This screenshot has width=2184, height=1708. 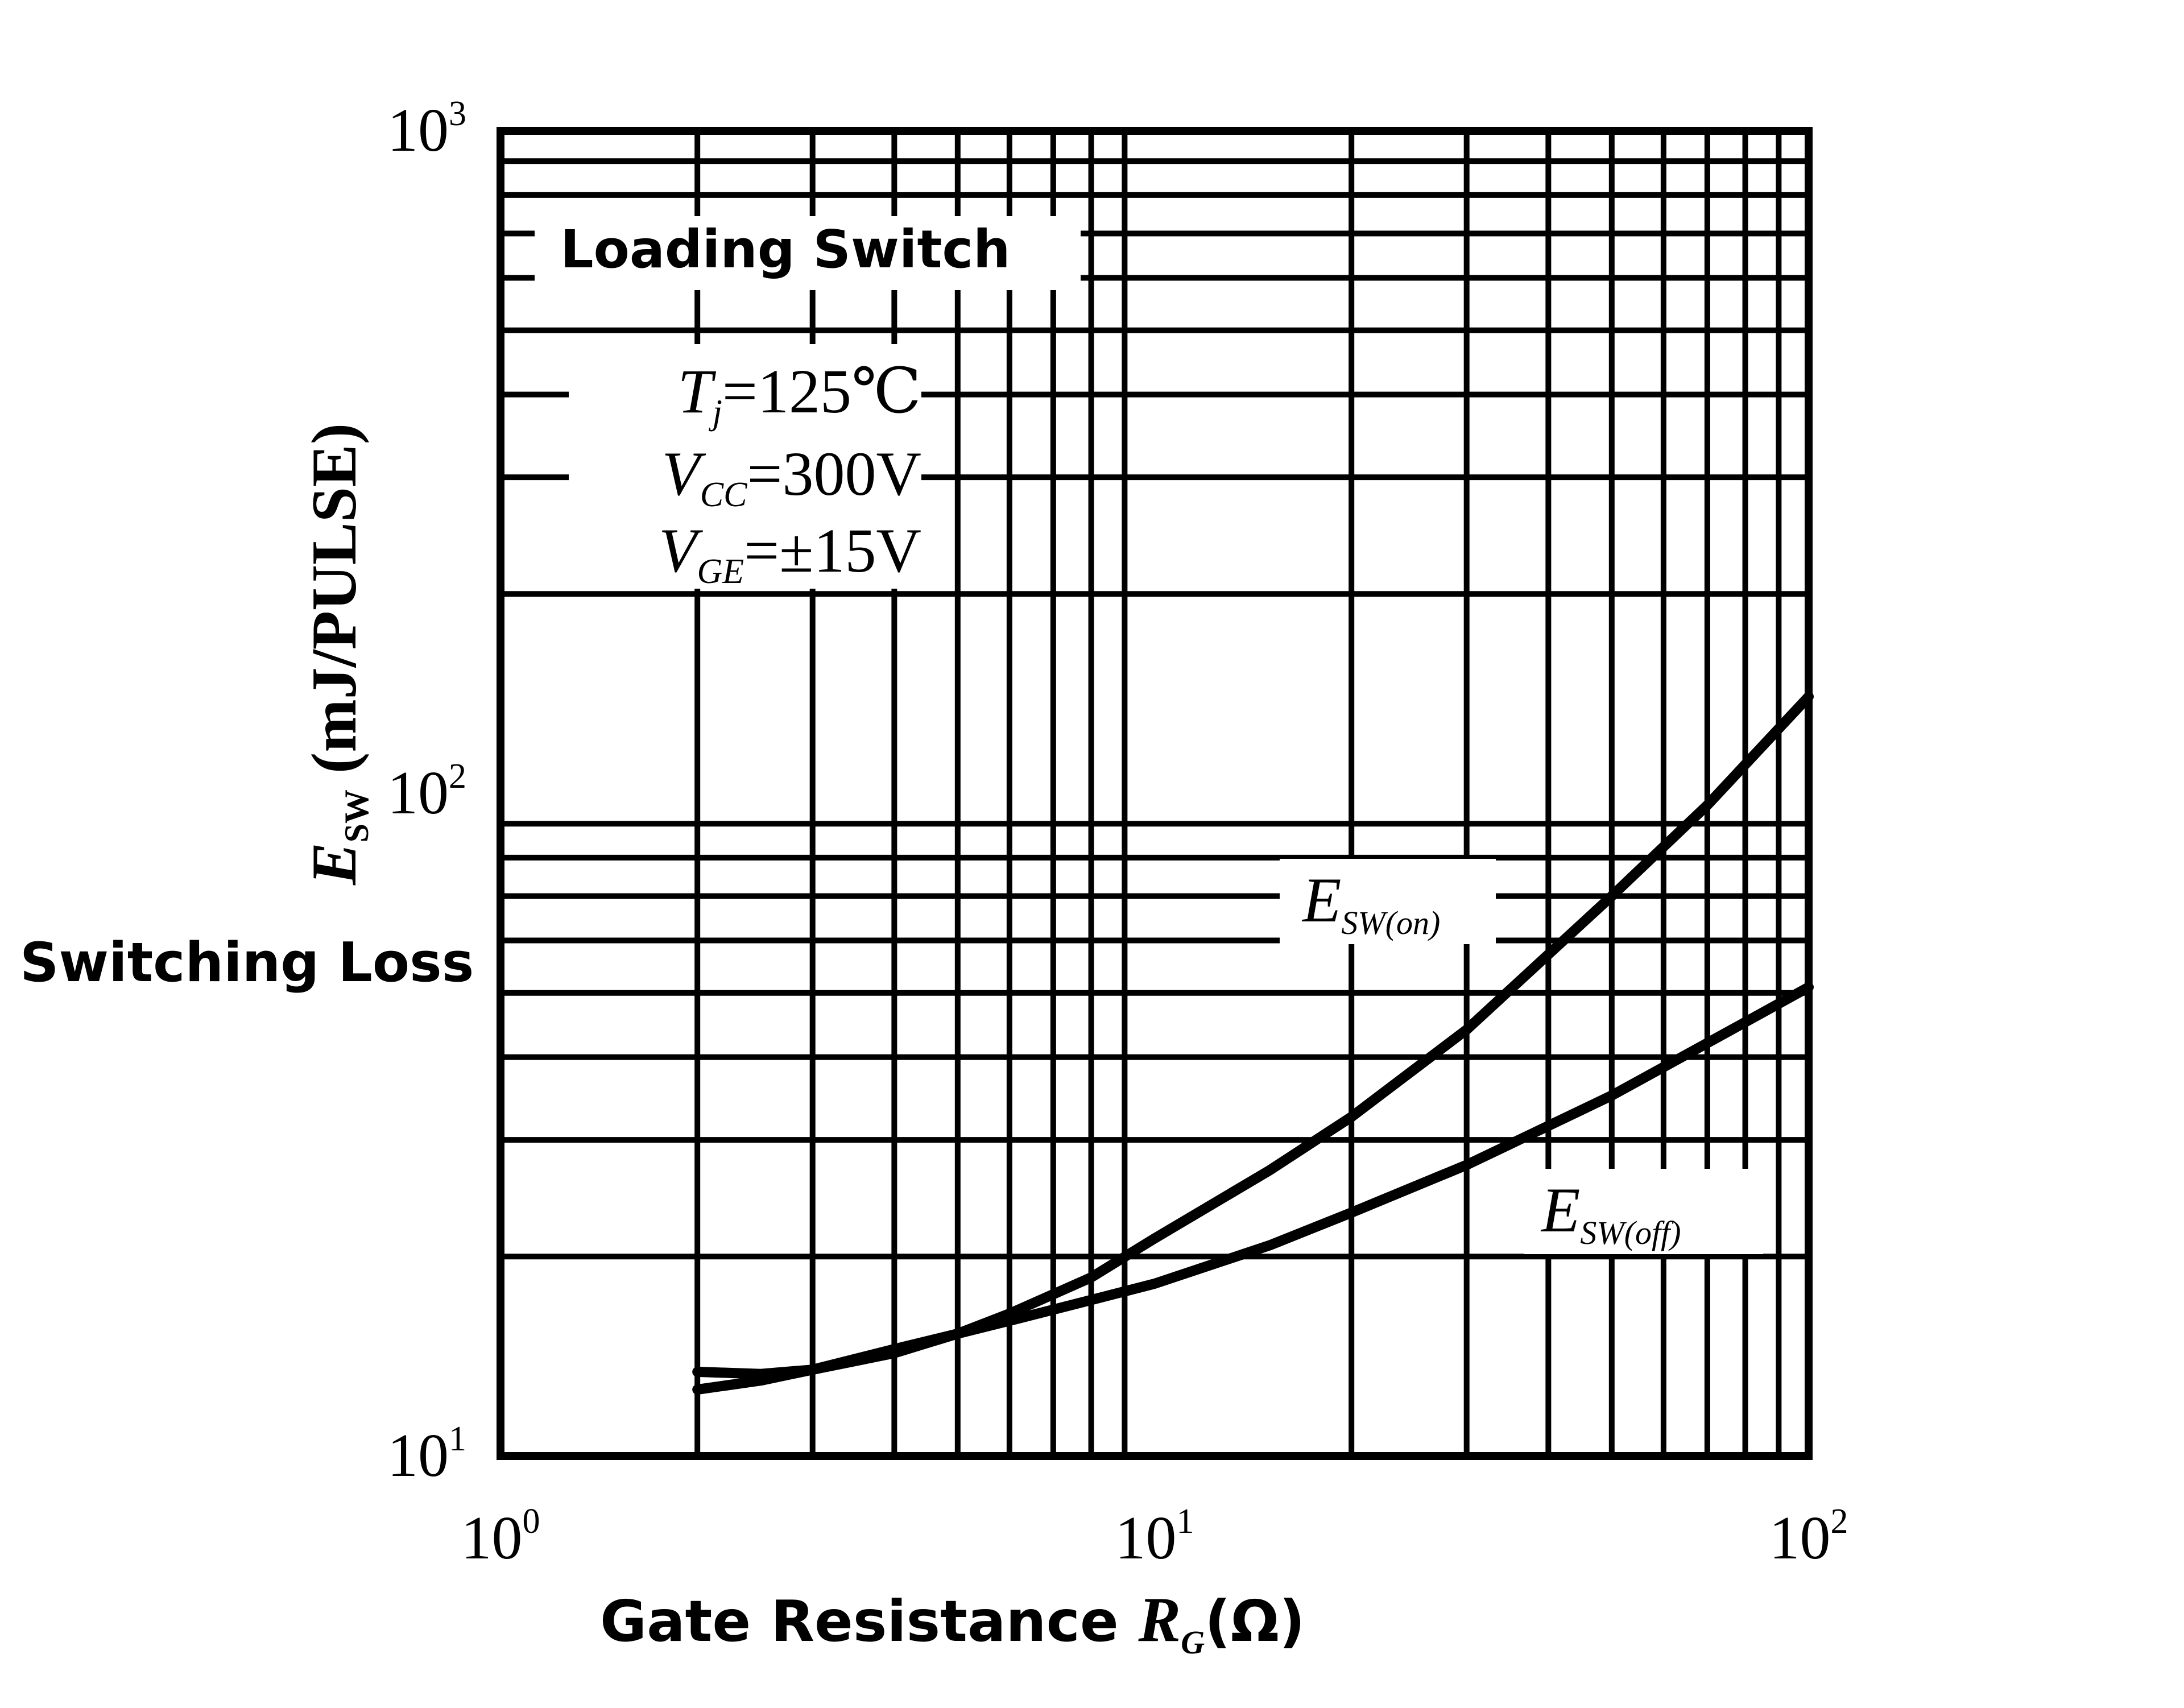 I want to click on x-tick-labels: 10⁰ 10¹ 10², so click(x=1154, y=1537).